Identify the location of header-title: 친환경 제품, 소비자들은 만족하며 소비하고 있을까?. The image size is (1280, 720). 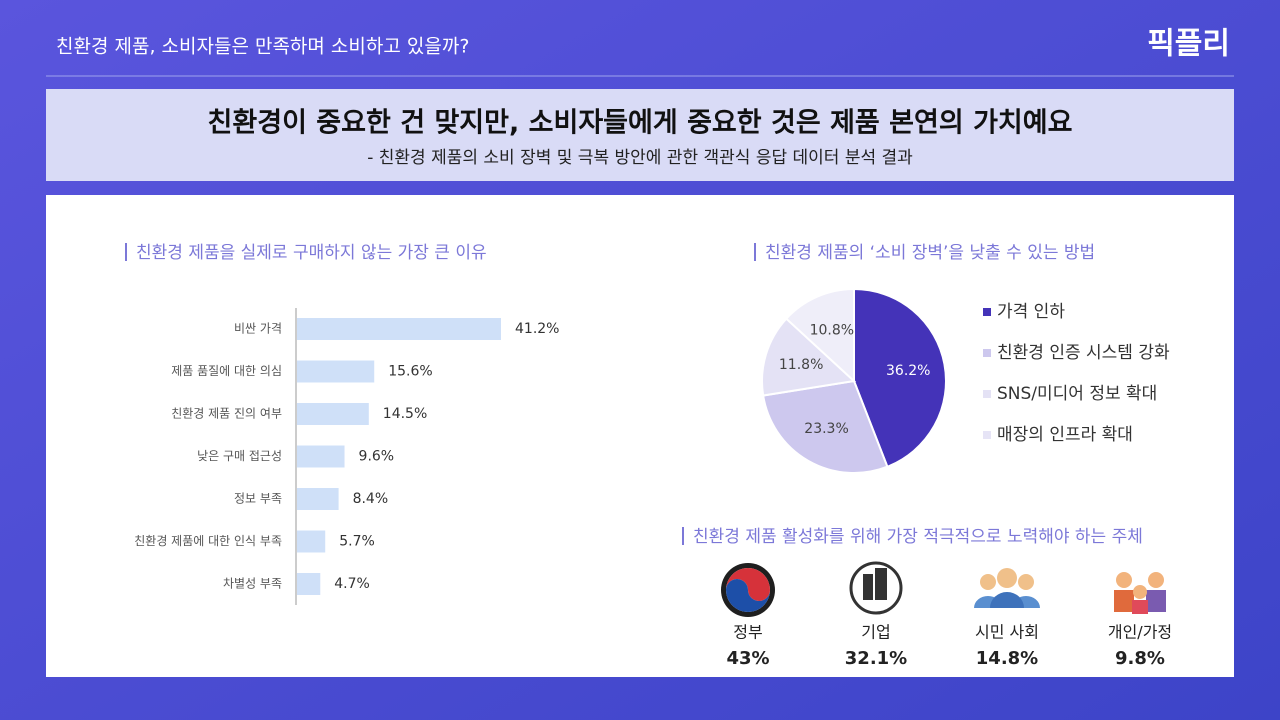
(262, 47).